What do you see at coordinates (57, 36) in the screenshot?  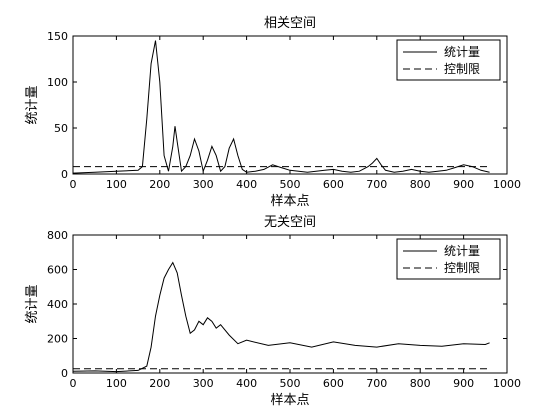 I see `y-tick-label: 150` at bounding box center [57, 36].